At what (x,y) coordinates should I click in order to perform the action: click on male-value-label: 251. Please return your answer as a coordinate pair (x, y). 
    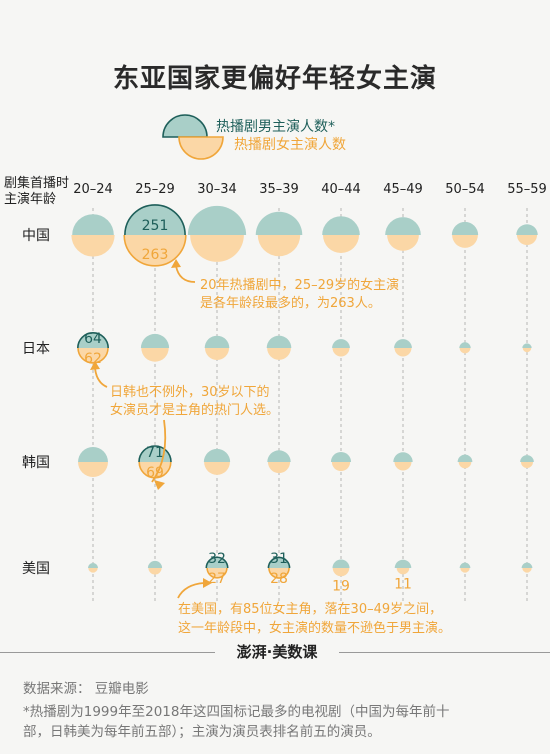
    Looking at the image, I should click on (155, 226).